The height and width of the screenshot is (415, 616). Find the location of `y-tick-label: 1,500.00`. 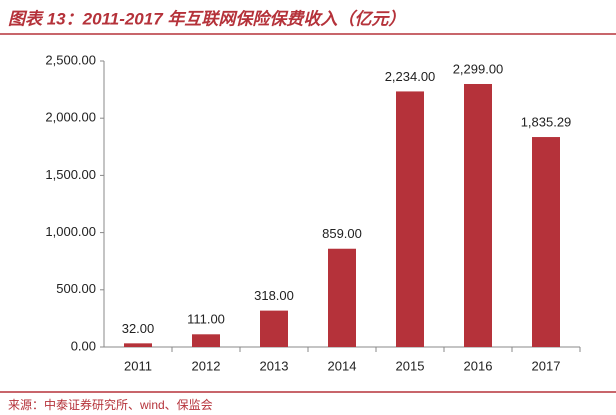

y-tick-label: 1,500.00 is located at coordinates (70, 174).